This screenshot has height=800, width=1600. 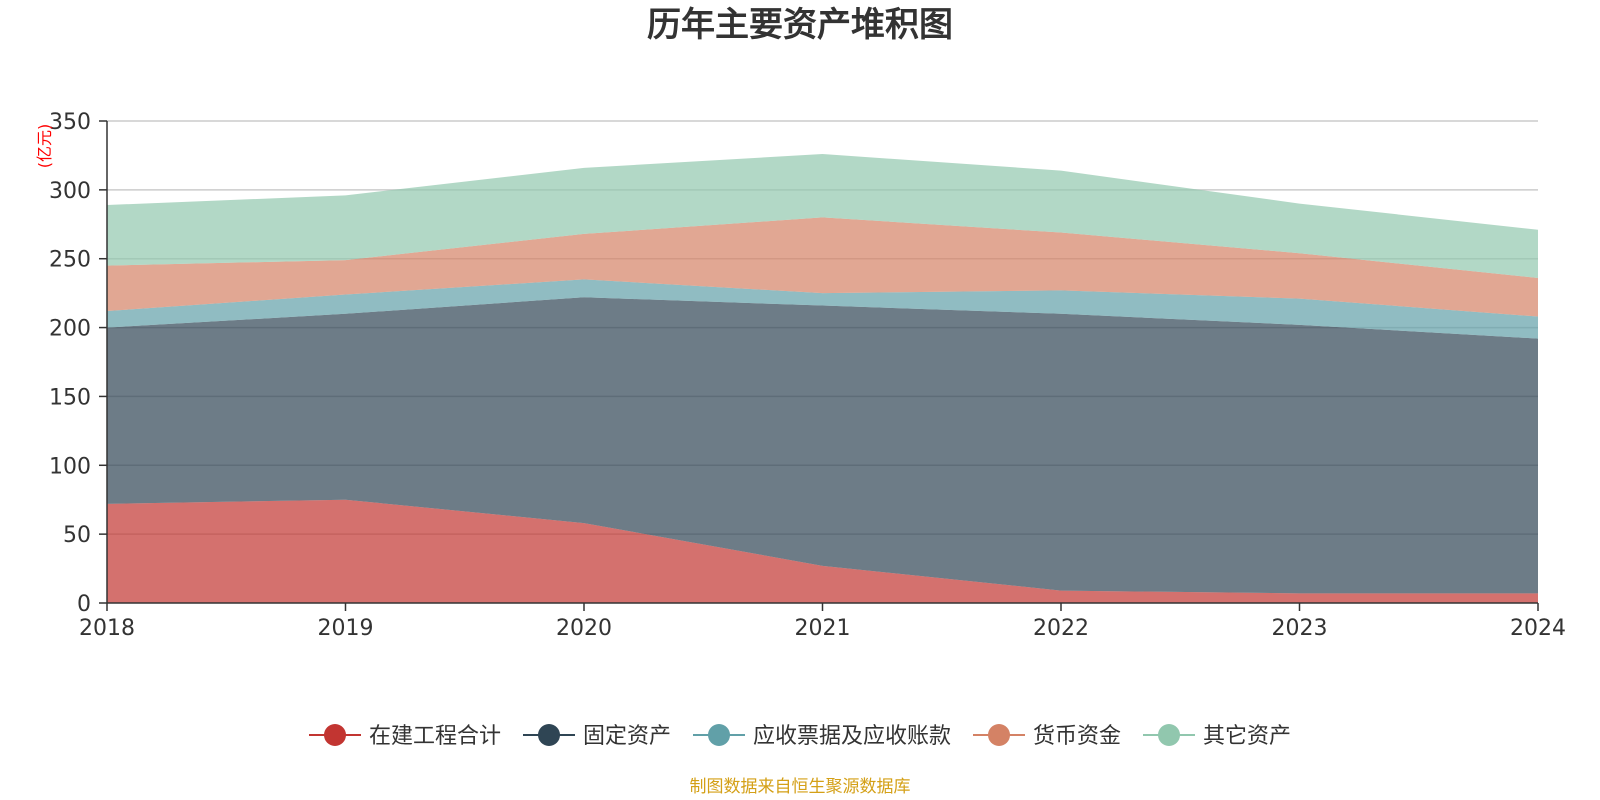 What do you see at coordinates (584, 628) in the screenshot?
I see `x-tick-label: 2020` at bounding box center [584, 628].